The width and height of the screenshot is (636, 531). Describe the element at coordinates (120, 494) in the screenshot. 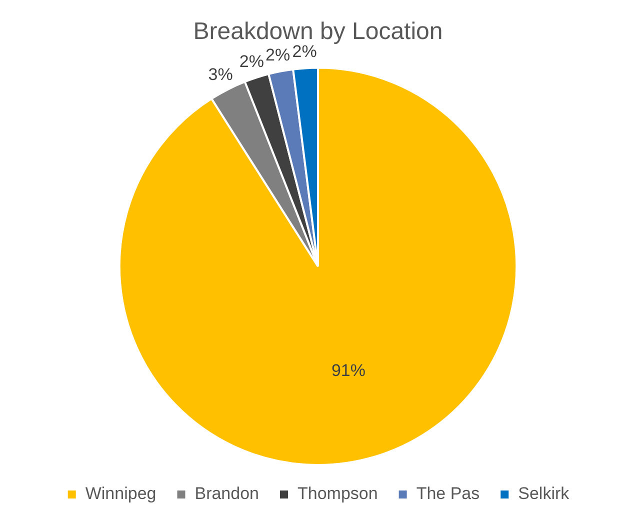

I see `legend-label: Winnipeg` at that location.